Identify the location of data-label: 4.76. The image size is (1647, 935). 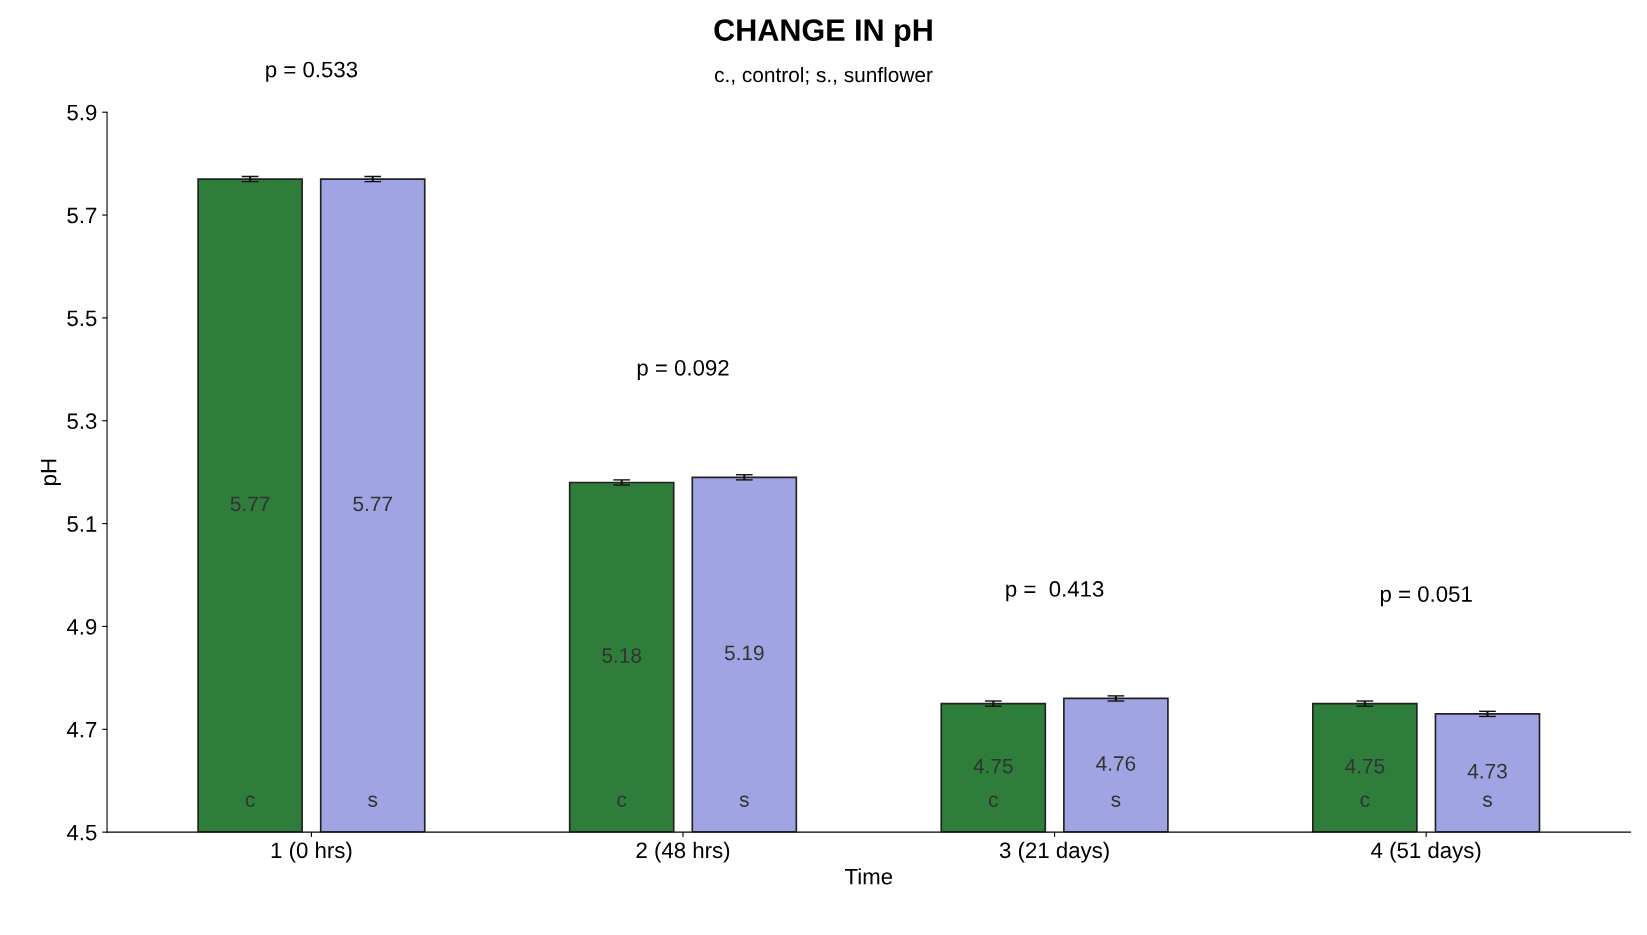
(1116, 763).